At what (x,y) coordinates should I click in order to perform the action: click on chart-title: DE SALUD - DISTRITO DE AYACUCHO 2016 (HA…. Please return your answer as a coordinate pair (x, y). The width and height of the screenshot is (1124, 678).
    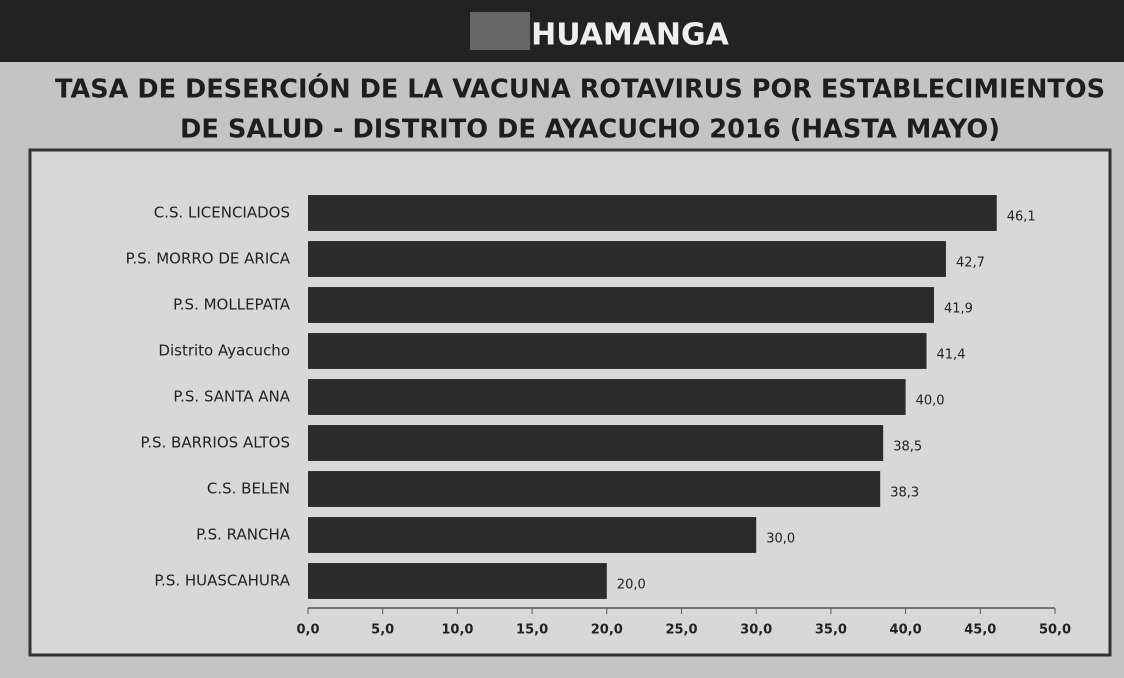
    Looking at the image, I should click on (590, 130).